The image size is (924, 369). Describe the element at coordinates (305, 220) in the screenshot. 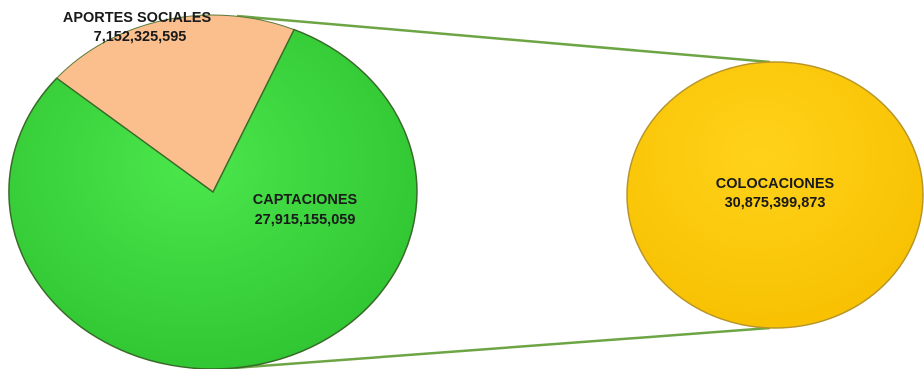

I see `value-captaciones: 27,915,155,059` at that location.